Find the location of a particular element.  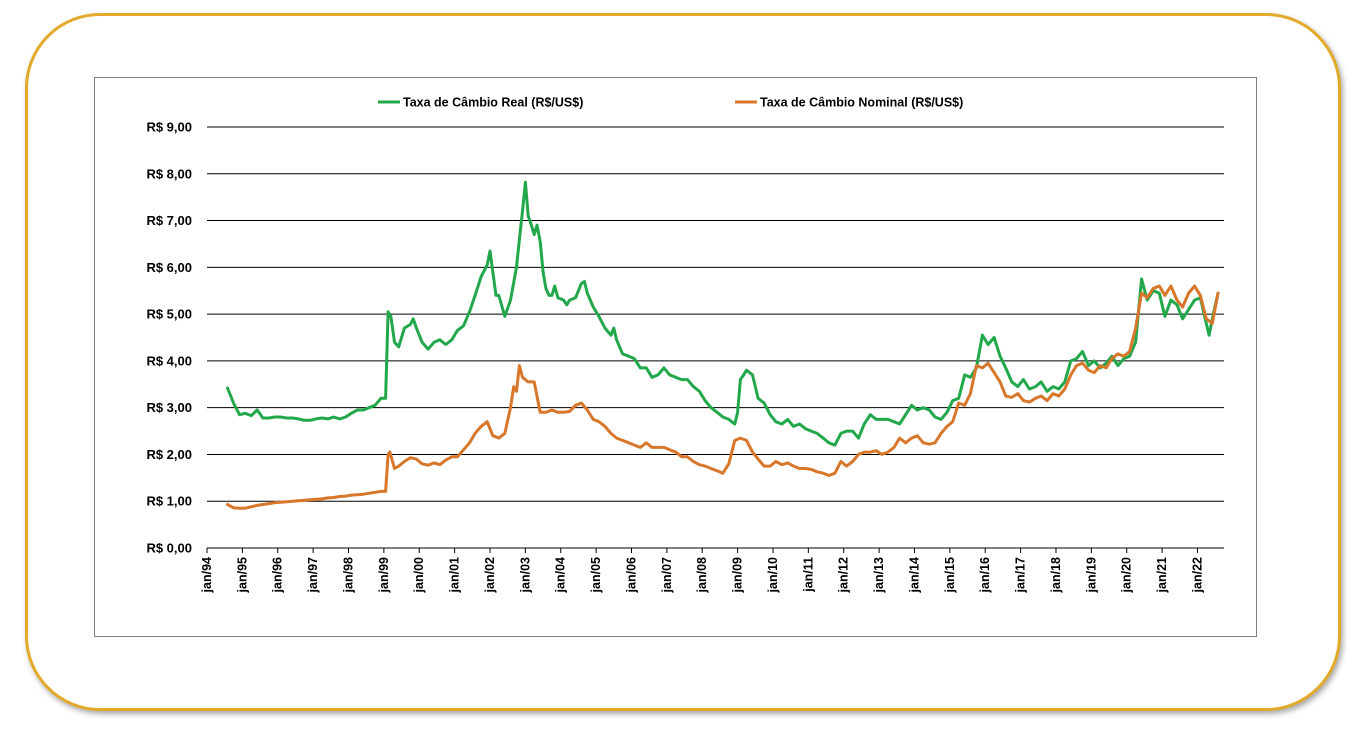

x-tick-label: jan/15 is located at coordinates (950, 575).